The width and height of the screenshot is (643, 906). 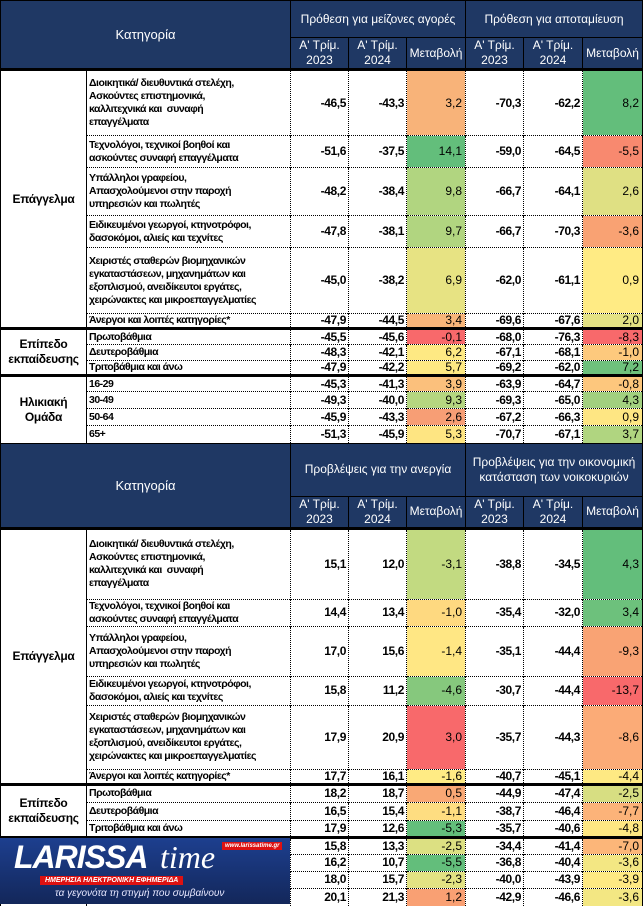 What do you see at coordinates (436, 434) in the screenshot?
I see `change-cell: 5,3` at bounding box center [436, 434].